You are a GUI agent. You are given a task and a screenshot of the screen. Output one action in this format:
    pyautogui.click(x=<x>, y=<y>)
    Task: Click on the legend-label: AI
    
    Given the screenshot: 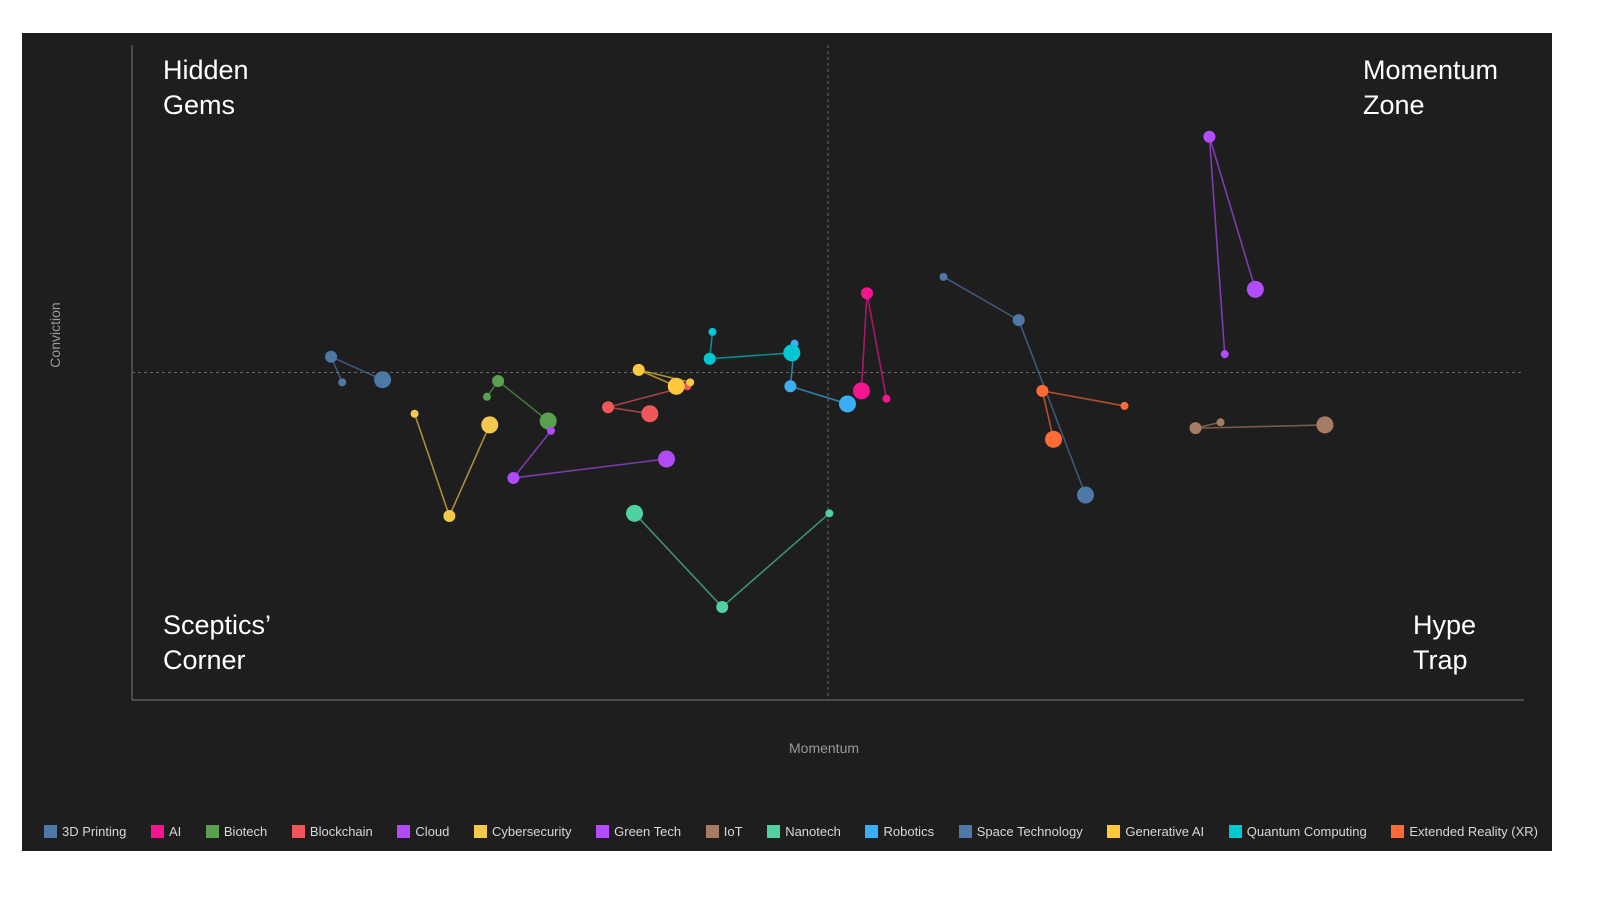 What is the action you would take?
    pyautogui.click(x=175, y=831)
    